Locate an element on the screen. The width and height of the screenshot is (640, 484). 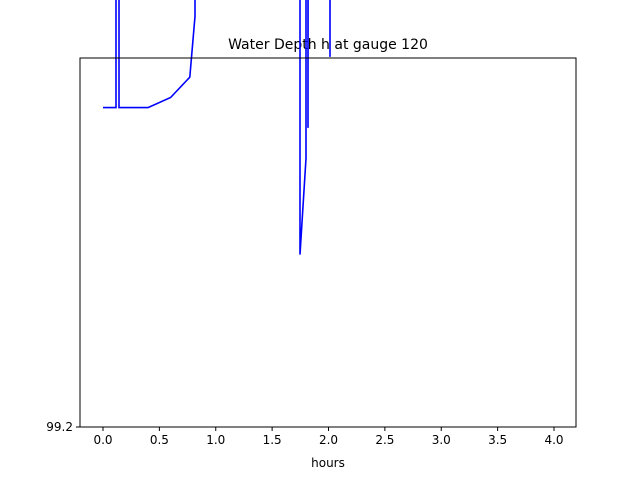
x-tick-label: 2.5 is located at coordinates (384, 440).